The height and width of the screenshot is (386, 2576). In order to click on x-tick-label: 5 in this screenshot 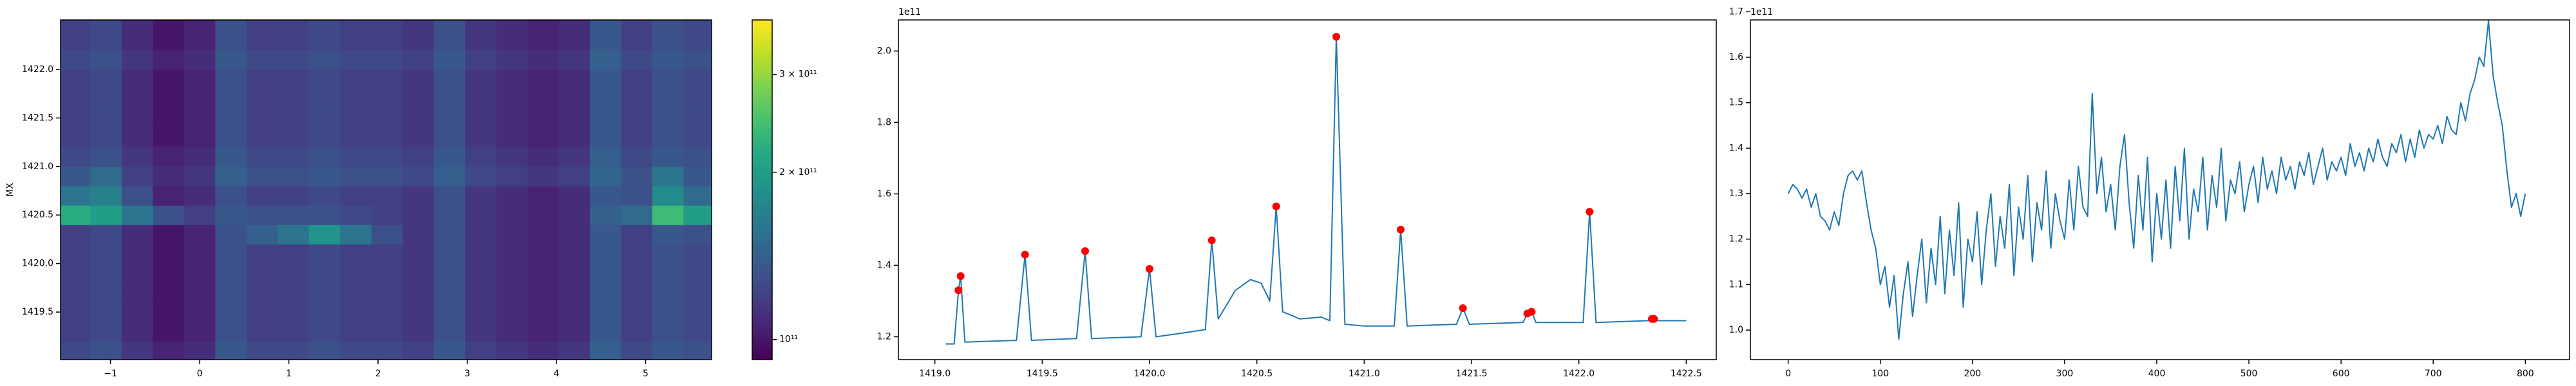, I will do `click(646, 374)`.